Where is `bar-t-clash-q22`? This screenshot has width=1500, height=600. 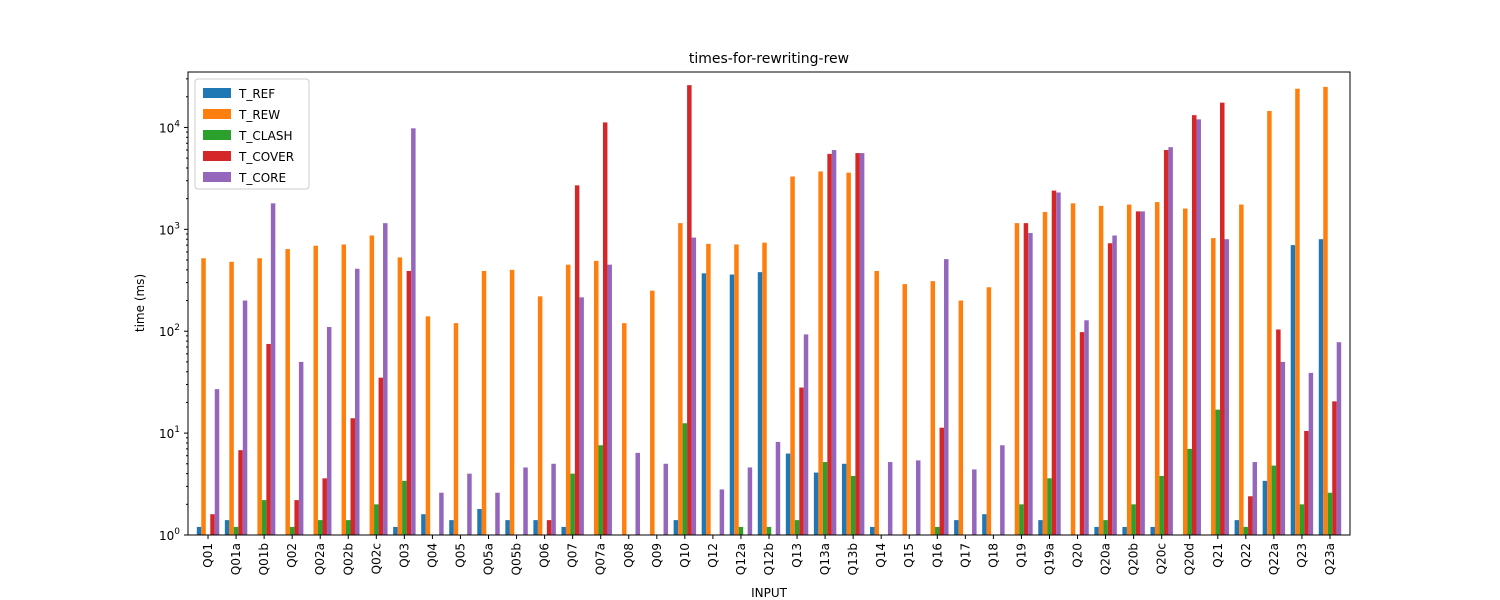
bar-t-clash-q22 is located at coordinates (1246, 530).